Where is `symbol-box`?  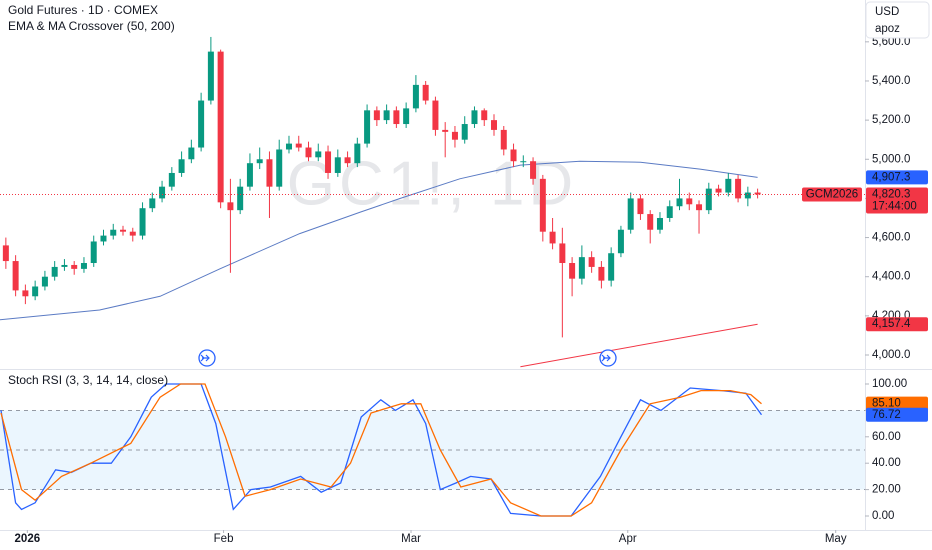
symbol-box is located at coordinates (832, 194).